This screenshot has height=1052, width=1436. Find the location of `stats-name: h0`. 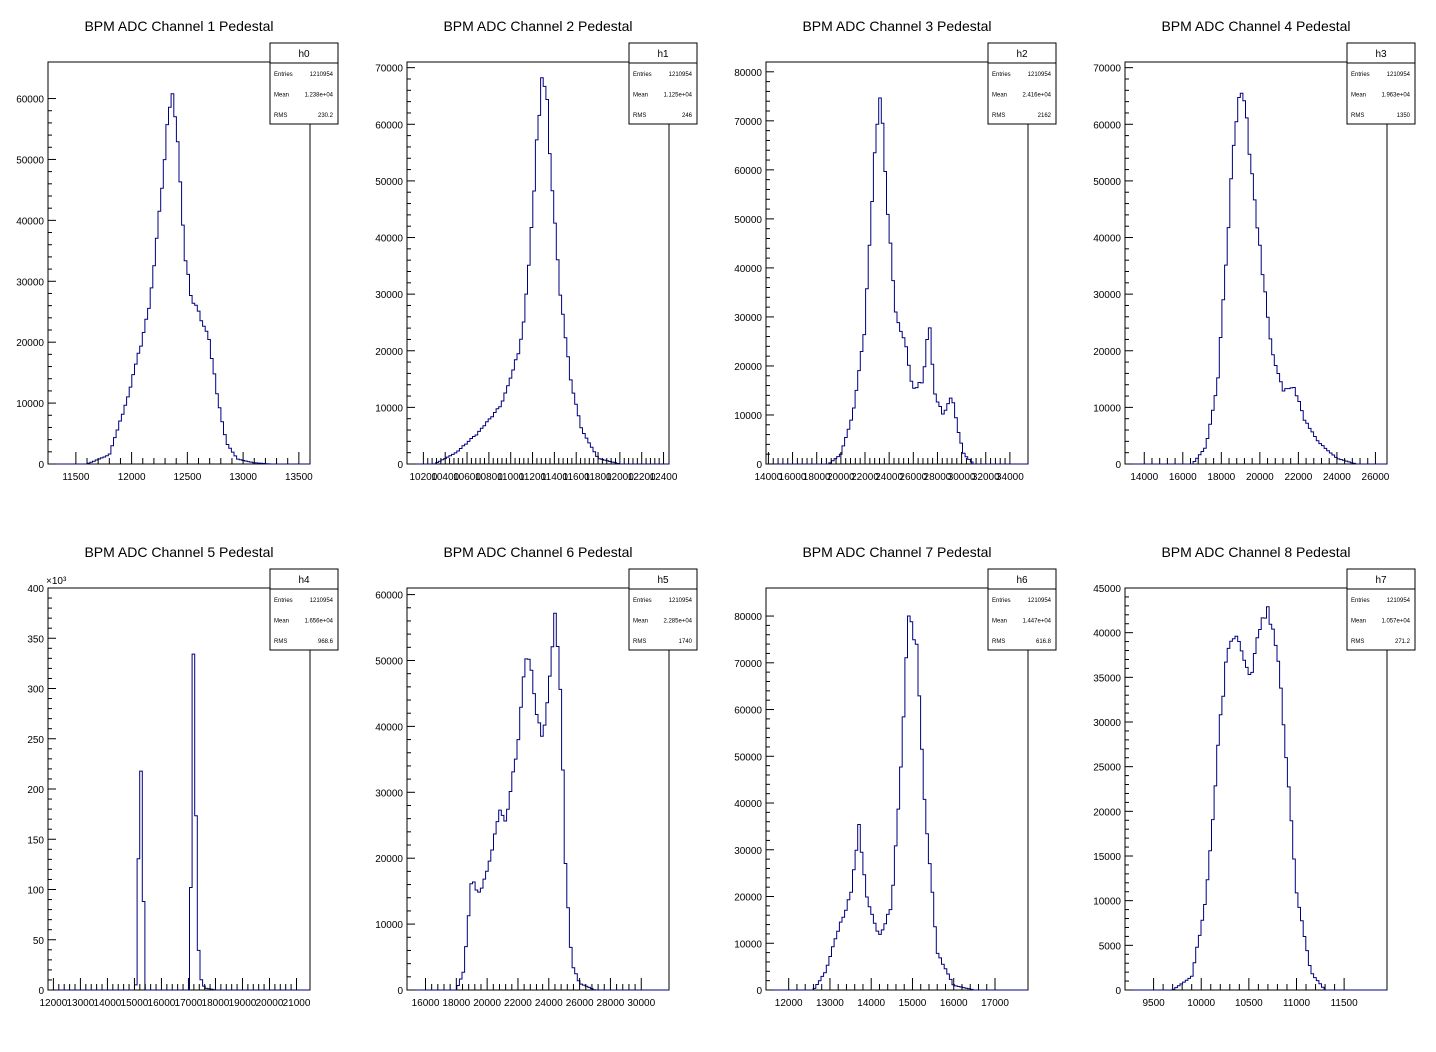

stats-name: h0 is located at coordinates (304, 54).